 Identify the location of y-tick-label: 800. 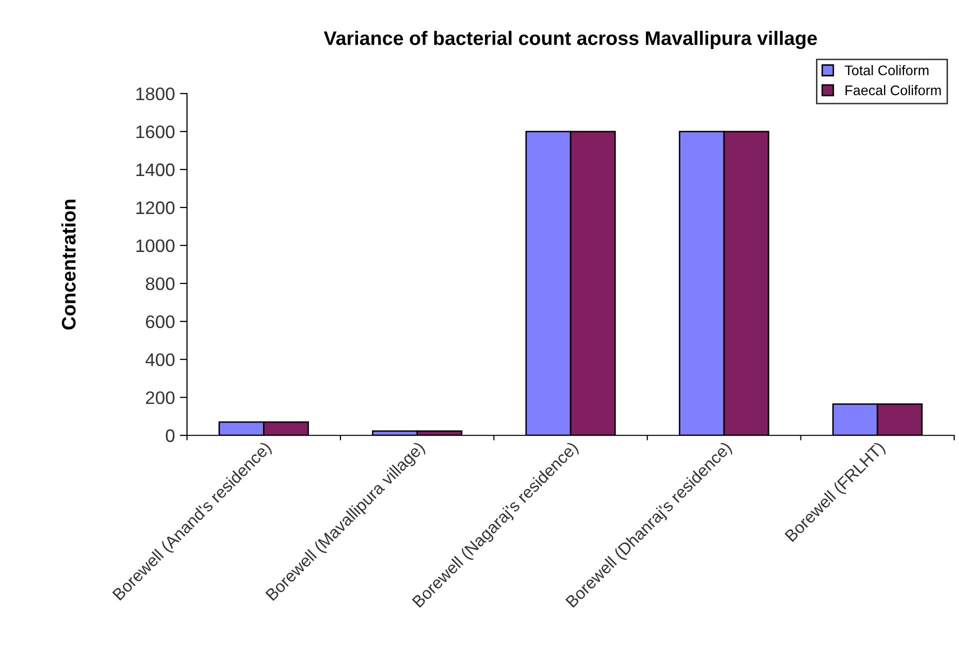
(160, 283).